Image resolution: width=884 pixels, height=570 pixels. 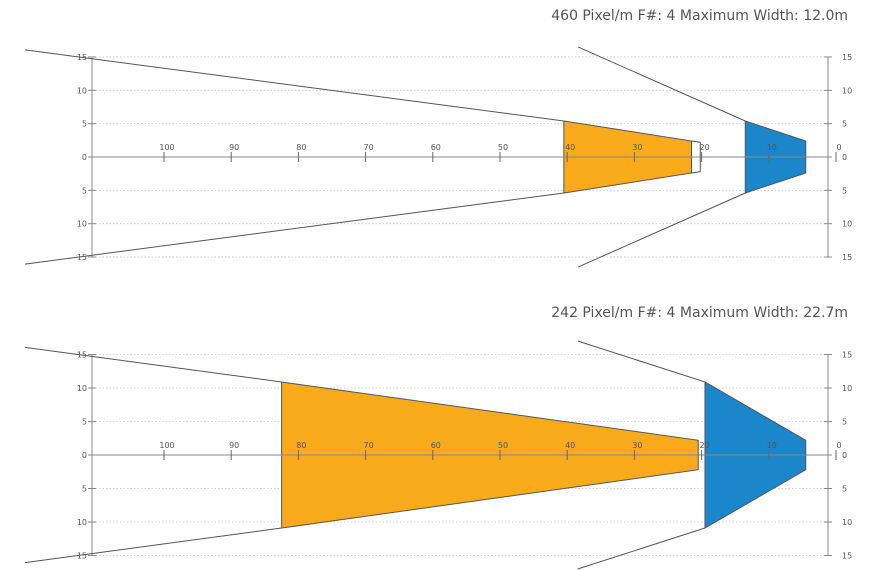 What do you see at coordinates (696, 157) in the screenshot?
I see `gap-outline` at bounding box center [696, 157].